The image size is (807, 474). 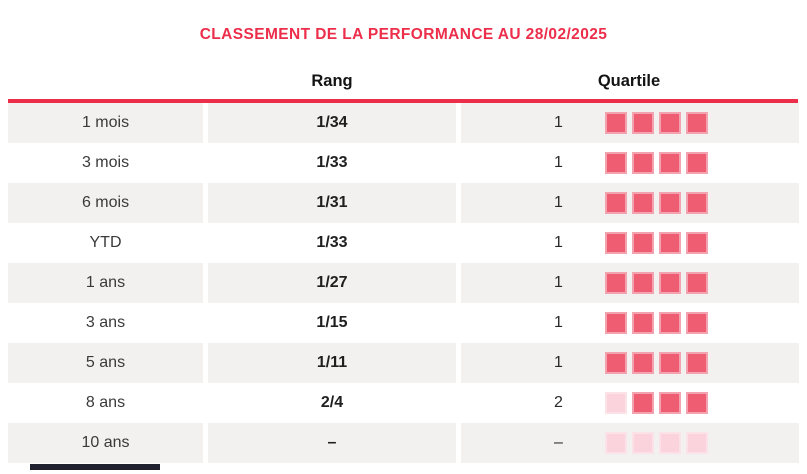 I want to click on period-label: 1 mois, so click(x=105, y=123).